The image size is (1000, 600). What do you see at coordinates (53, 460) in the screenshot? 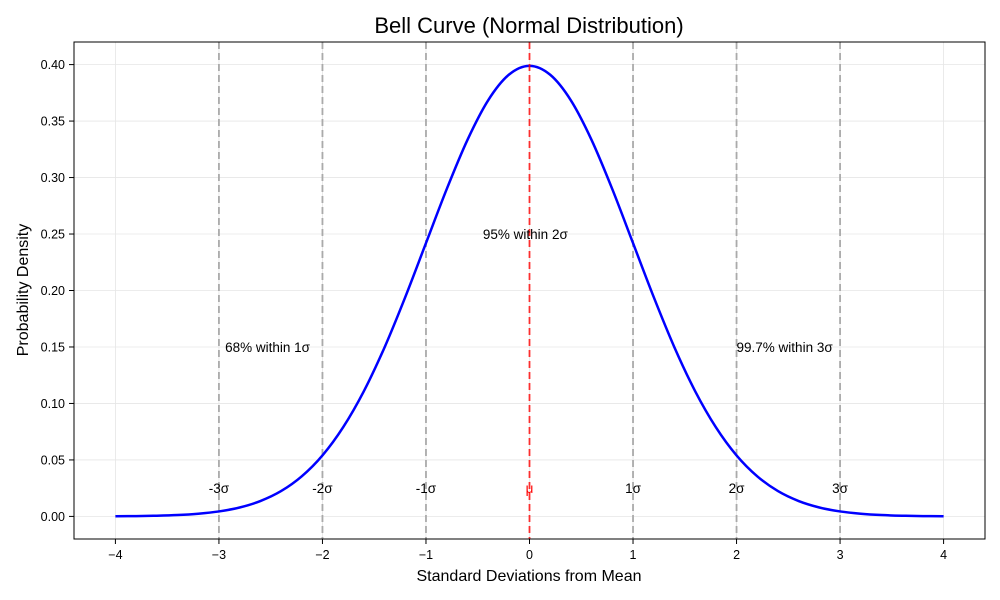
I see `y-tick-label: 0.05` at bounding box center [53, 460].